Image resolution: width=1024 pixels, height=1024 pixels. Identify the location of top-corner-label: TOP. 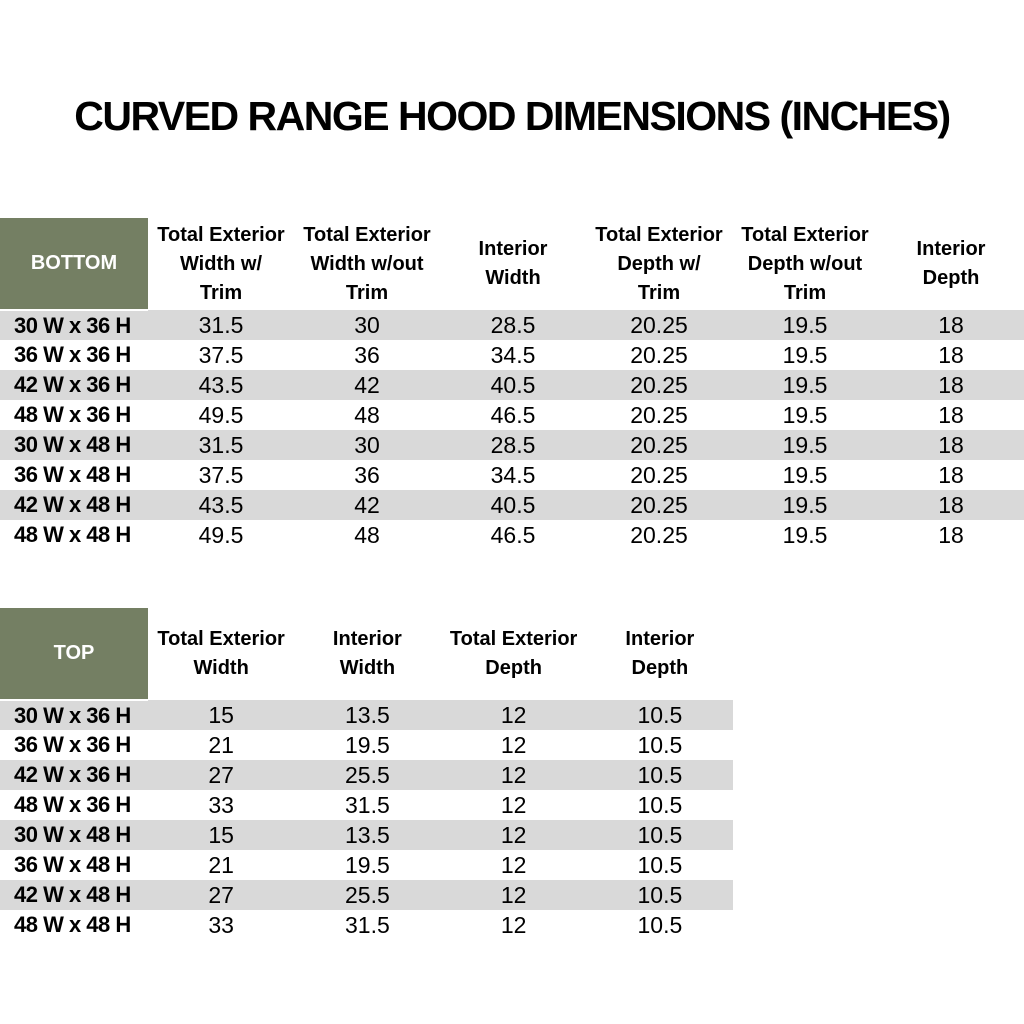
(74, 654).